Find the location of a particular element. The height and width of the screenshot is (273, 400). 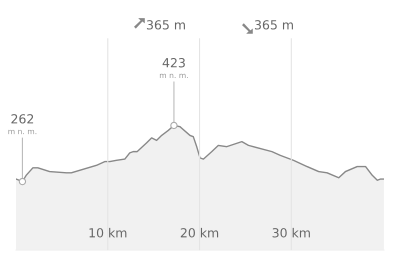

x-tick-label: 30 km is located at coordinates (291, 233).